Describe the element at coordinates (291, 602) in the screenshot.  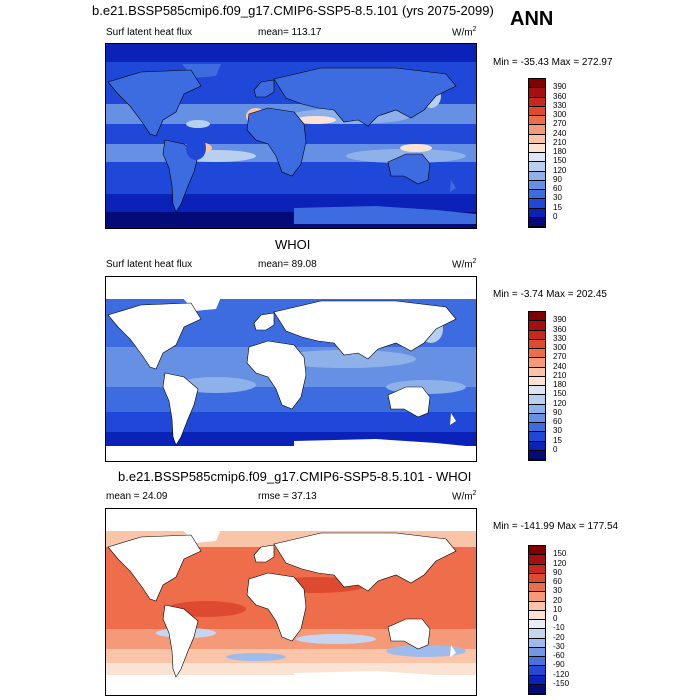
I see `panel3-map` at that location.